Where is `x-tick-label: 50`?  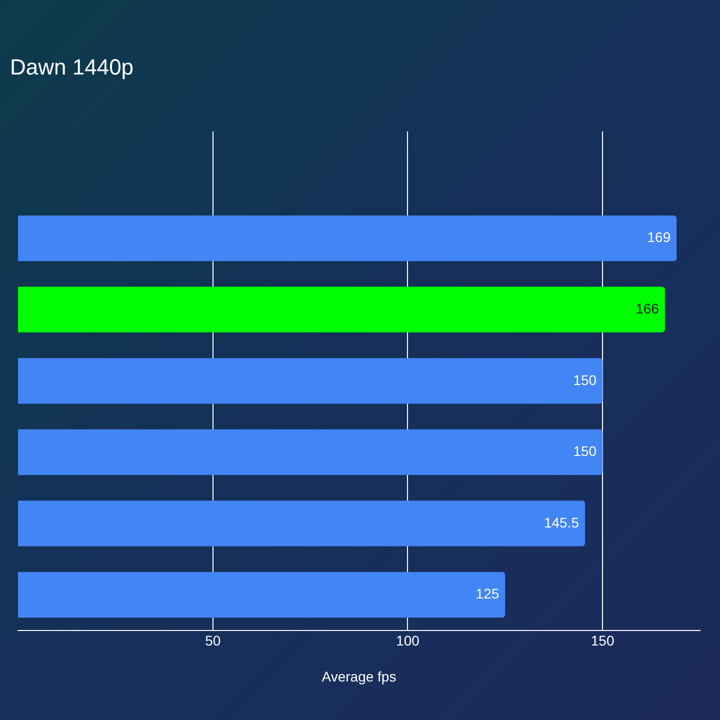
x-tick-label: 50 is located at coordinates (213, 640).